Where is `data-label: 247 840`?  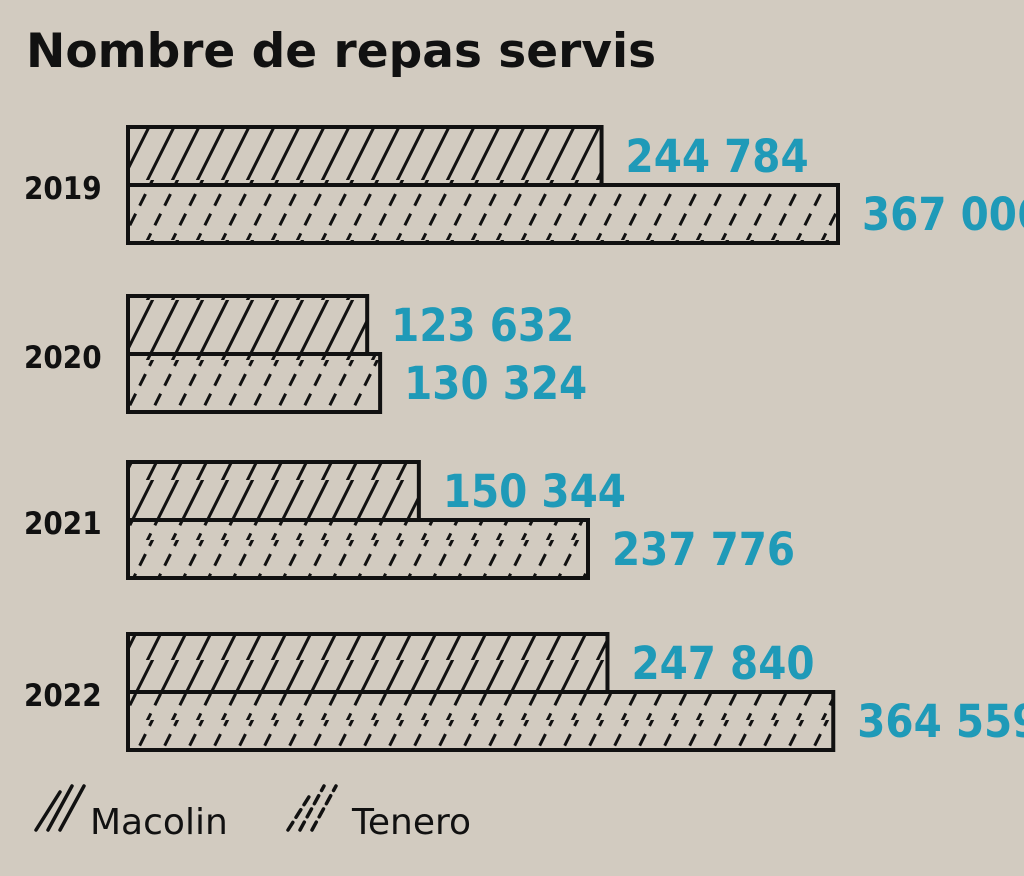 data-label: 247 840 is located at coordinates (722, 663).